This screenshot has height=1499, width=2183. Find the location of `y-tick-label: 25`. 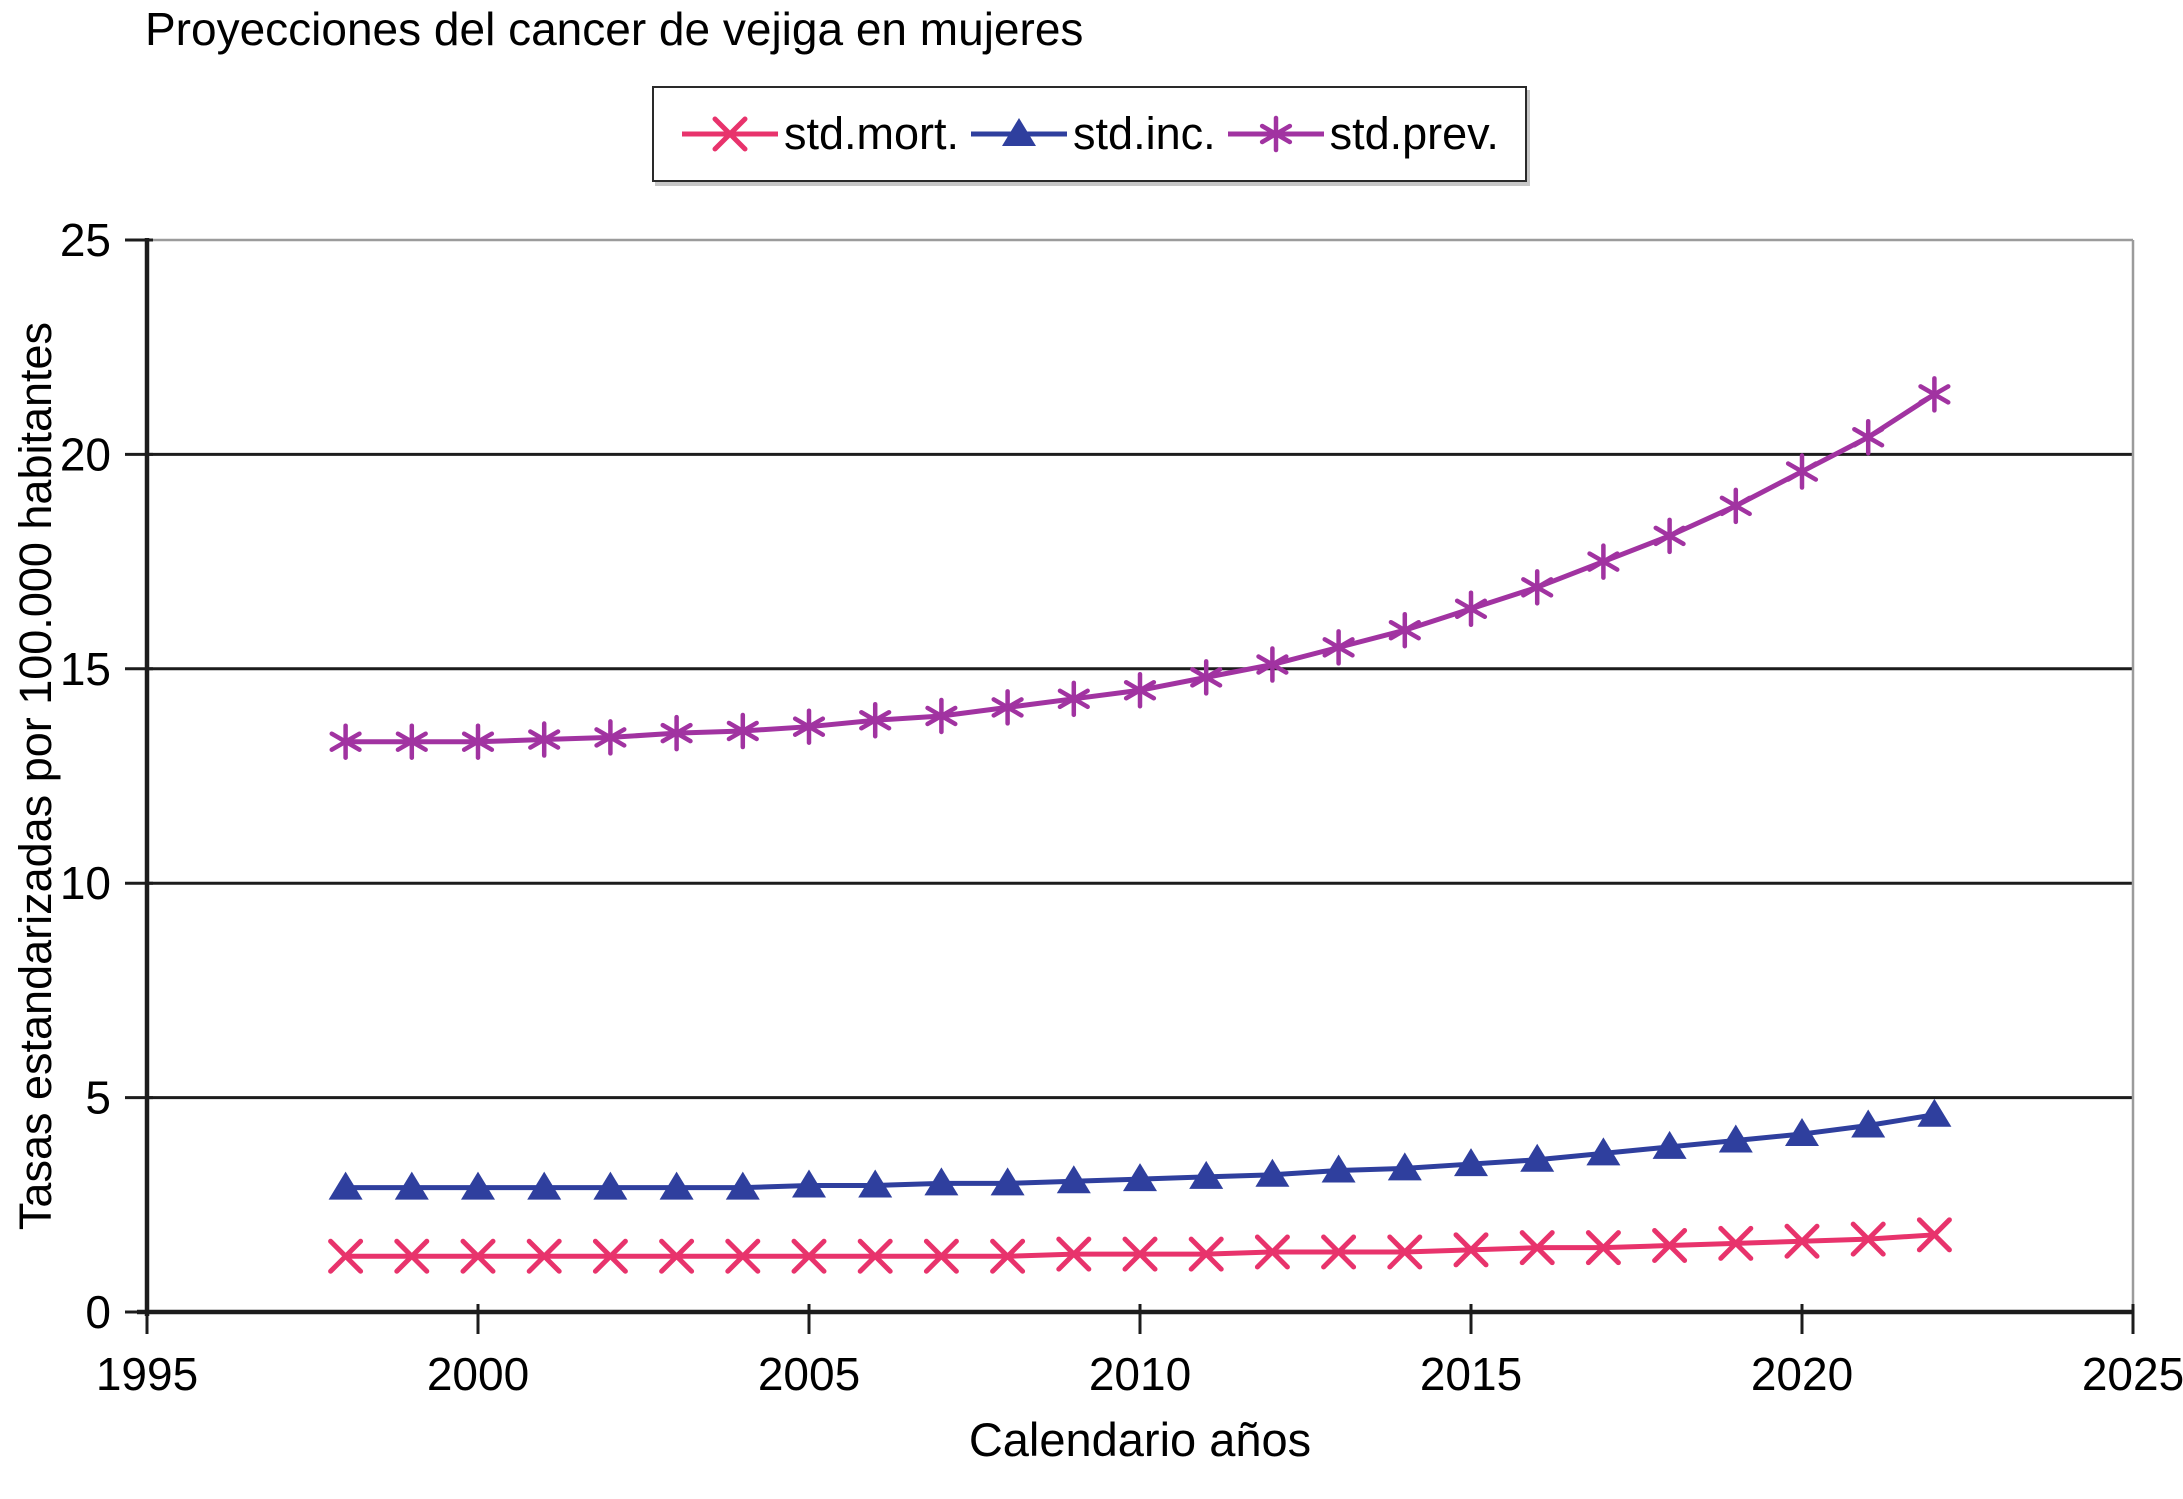

y-tick-label: 25 is located at coordinates (85, 240).